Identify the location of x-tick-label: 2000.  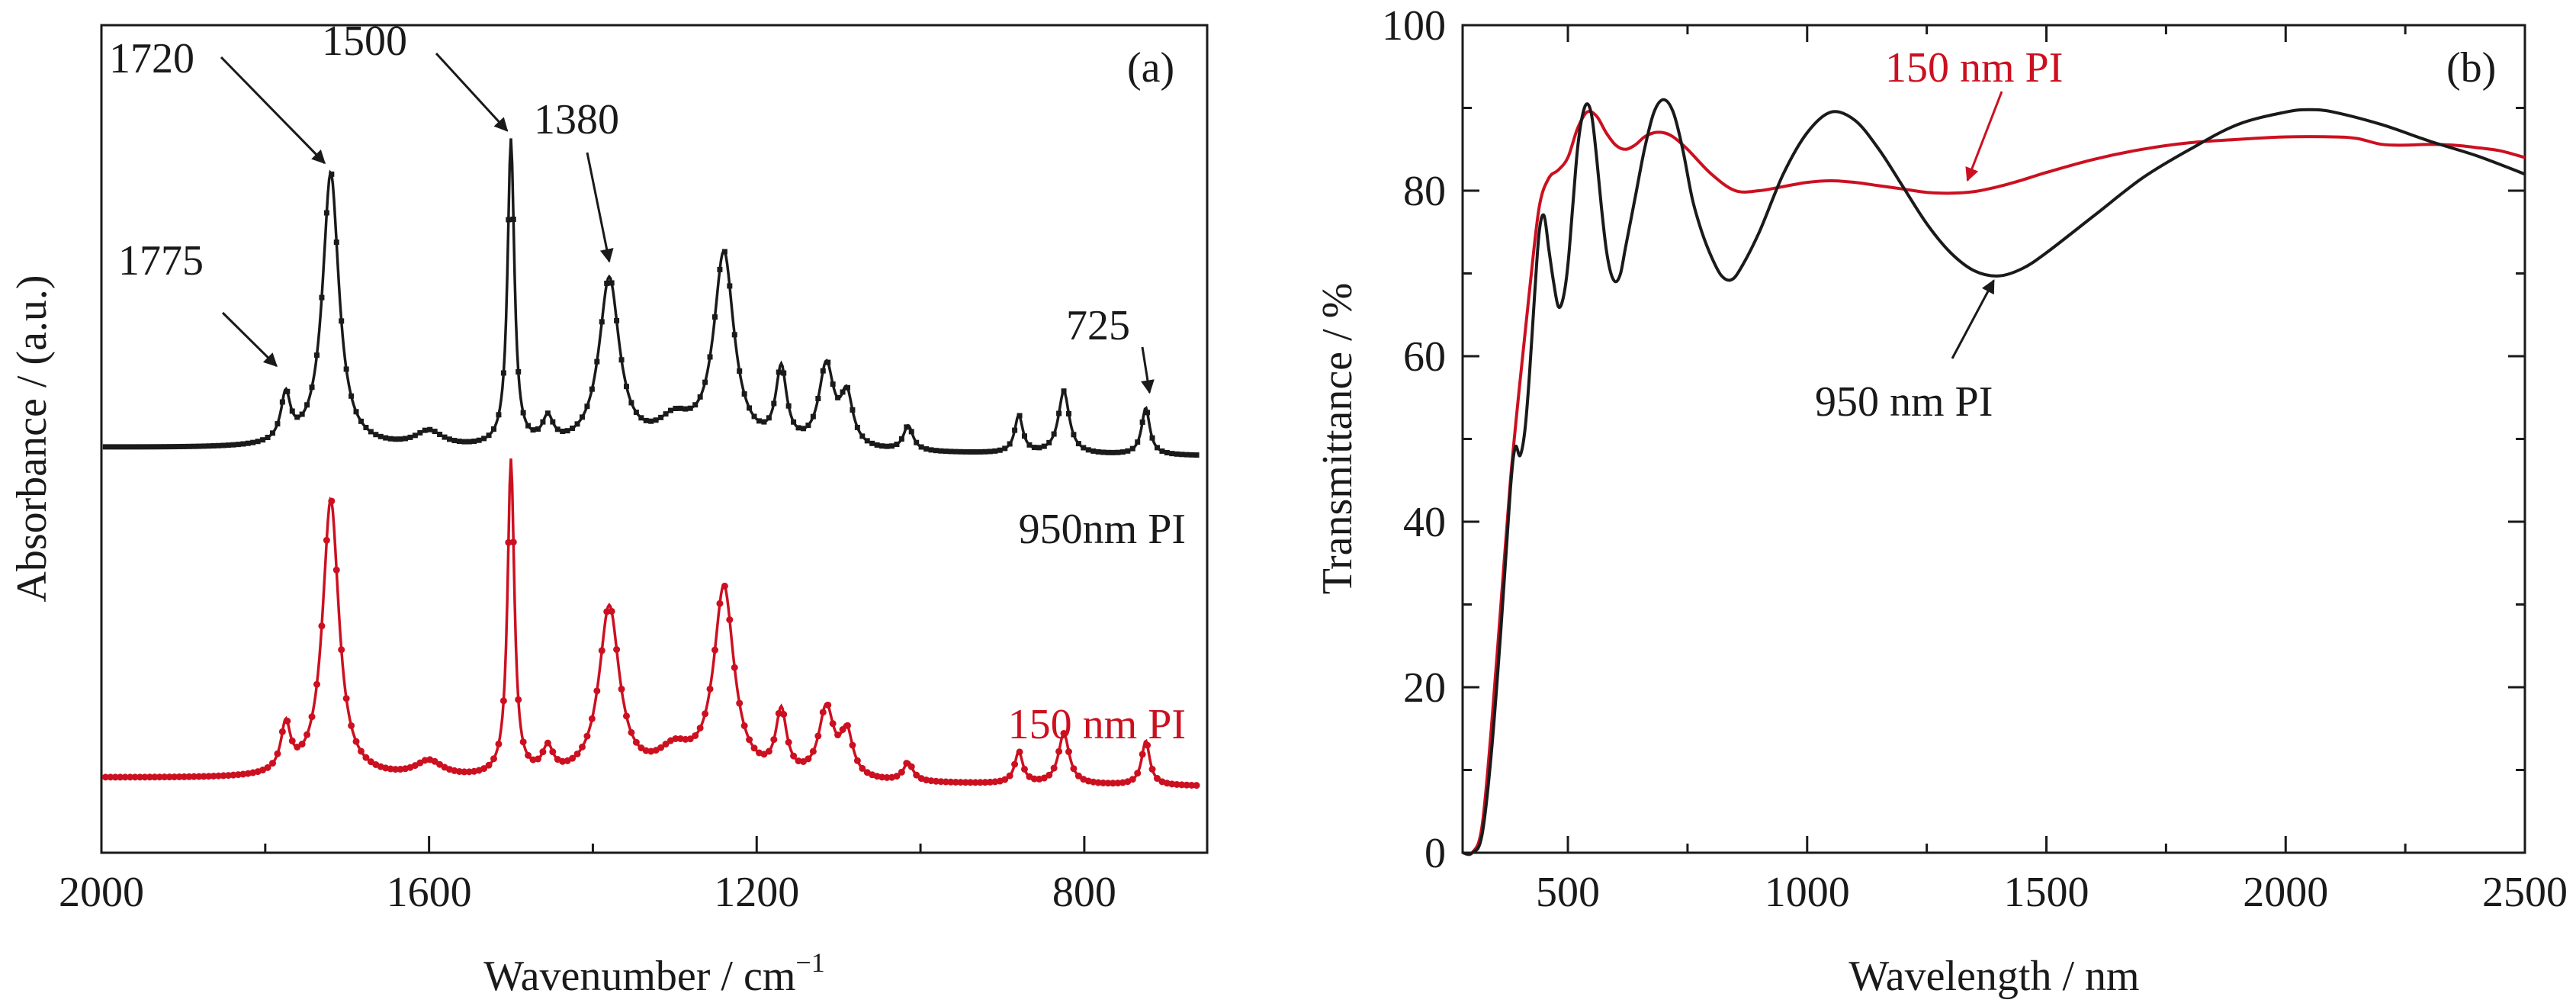
(2285, 892).